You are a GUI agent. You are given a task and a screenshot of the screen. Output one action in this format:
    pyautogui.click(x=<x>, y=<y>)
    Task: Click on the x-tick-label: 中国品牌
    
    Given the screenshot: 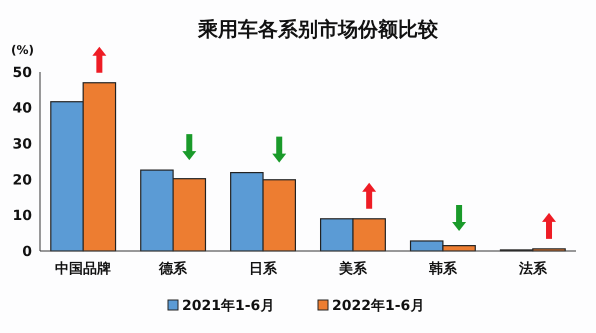 What is the action you would take?
    pyautogui.click(x=83, y=269)
    